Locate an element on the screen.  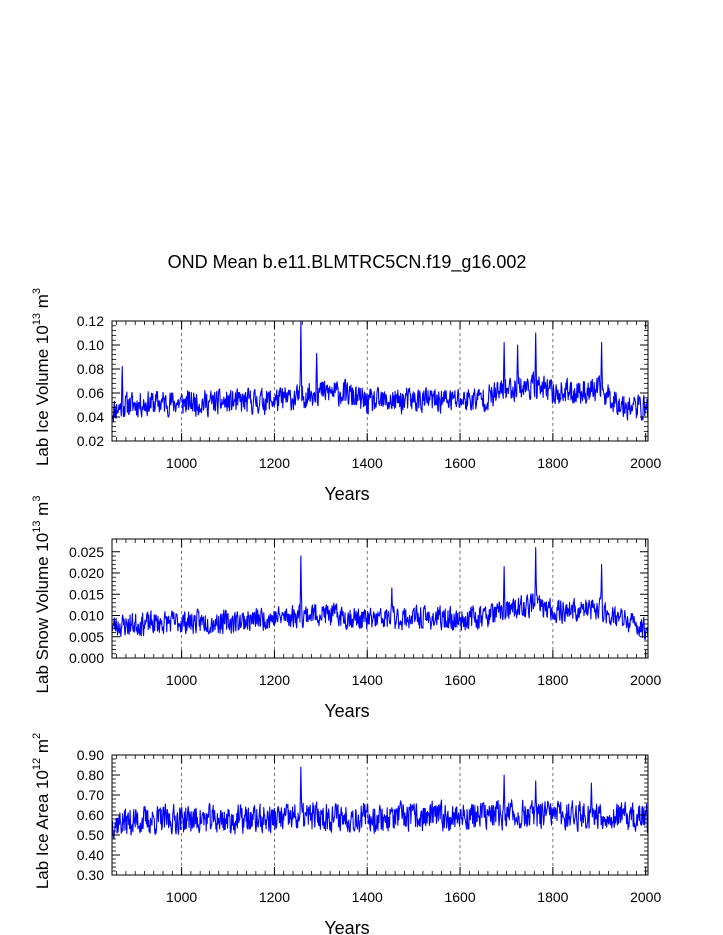
y-tick-label: 0.010 is located at coordinates (86, 616).